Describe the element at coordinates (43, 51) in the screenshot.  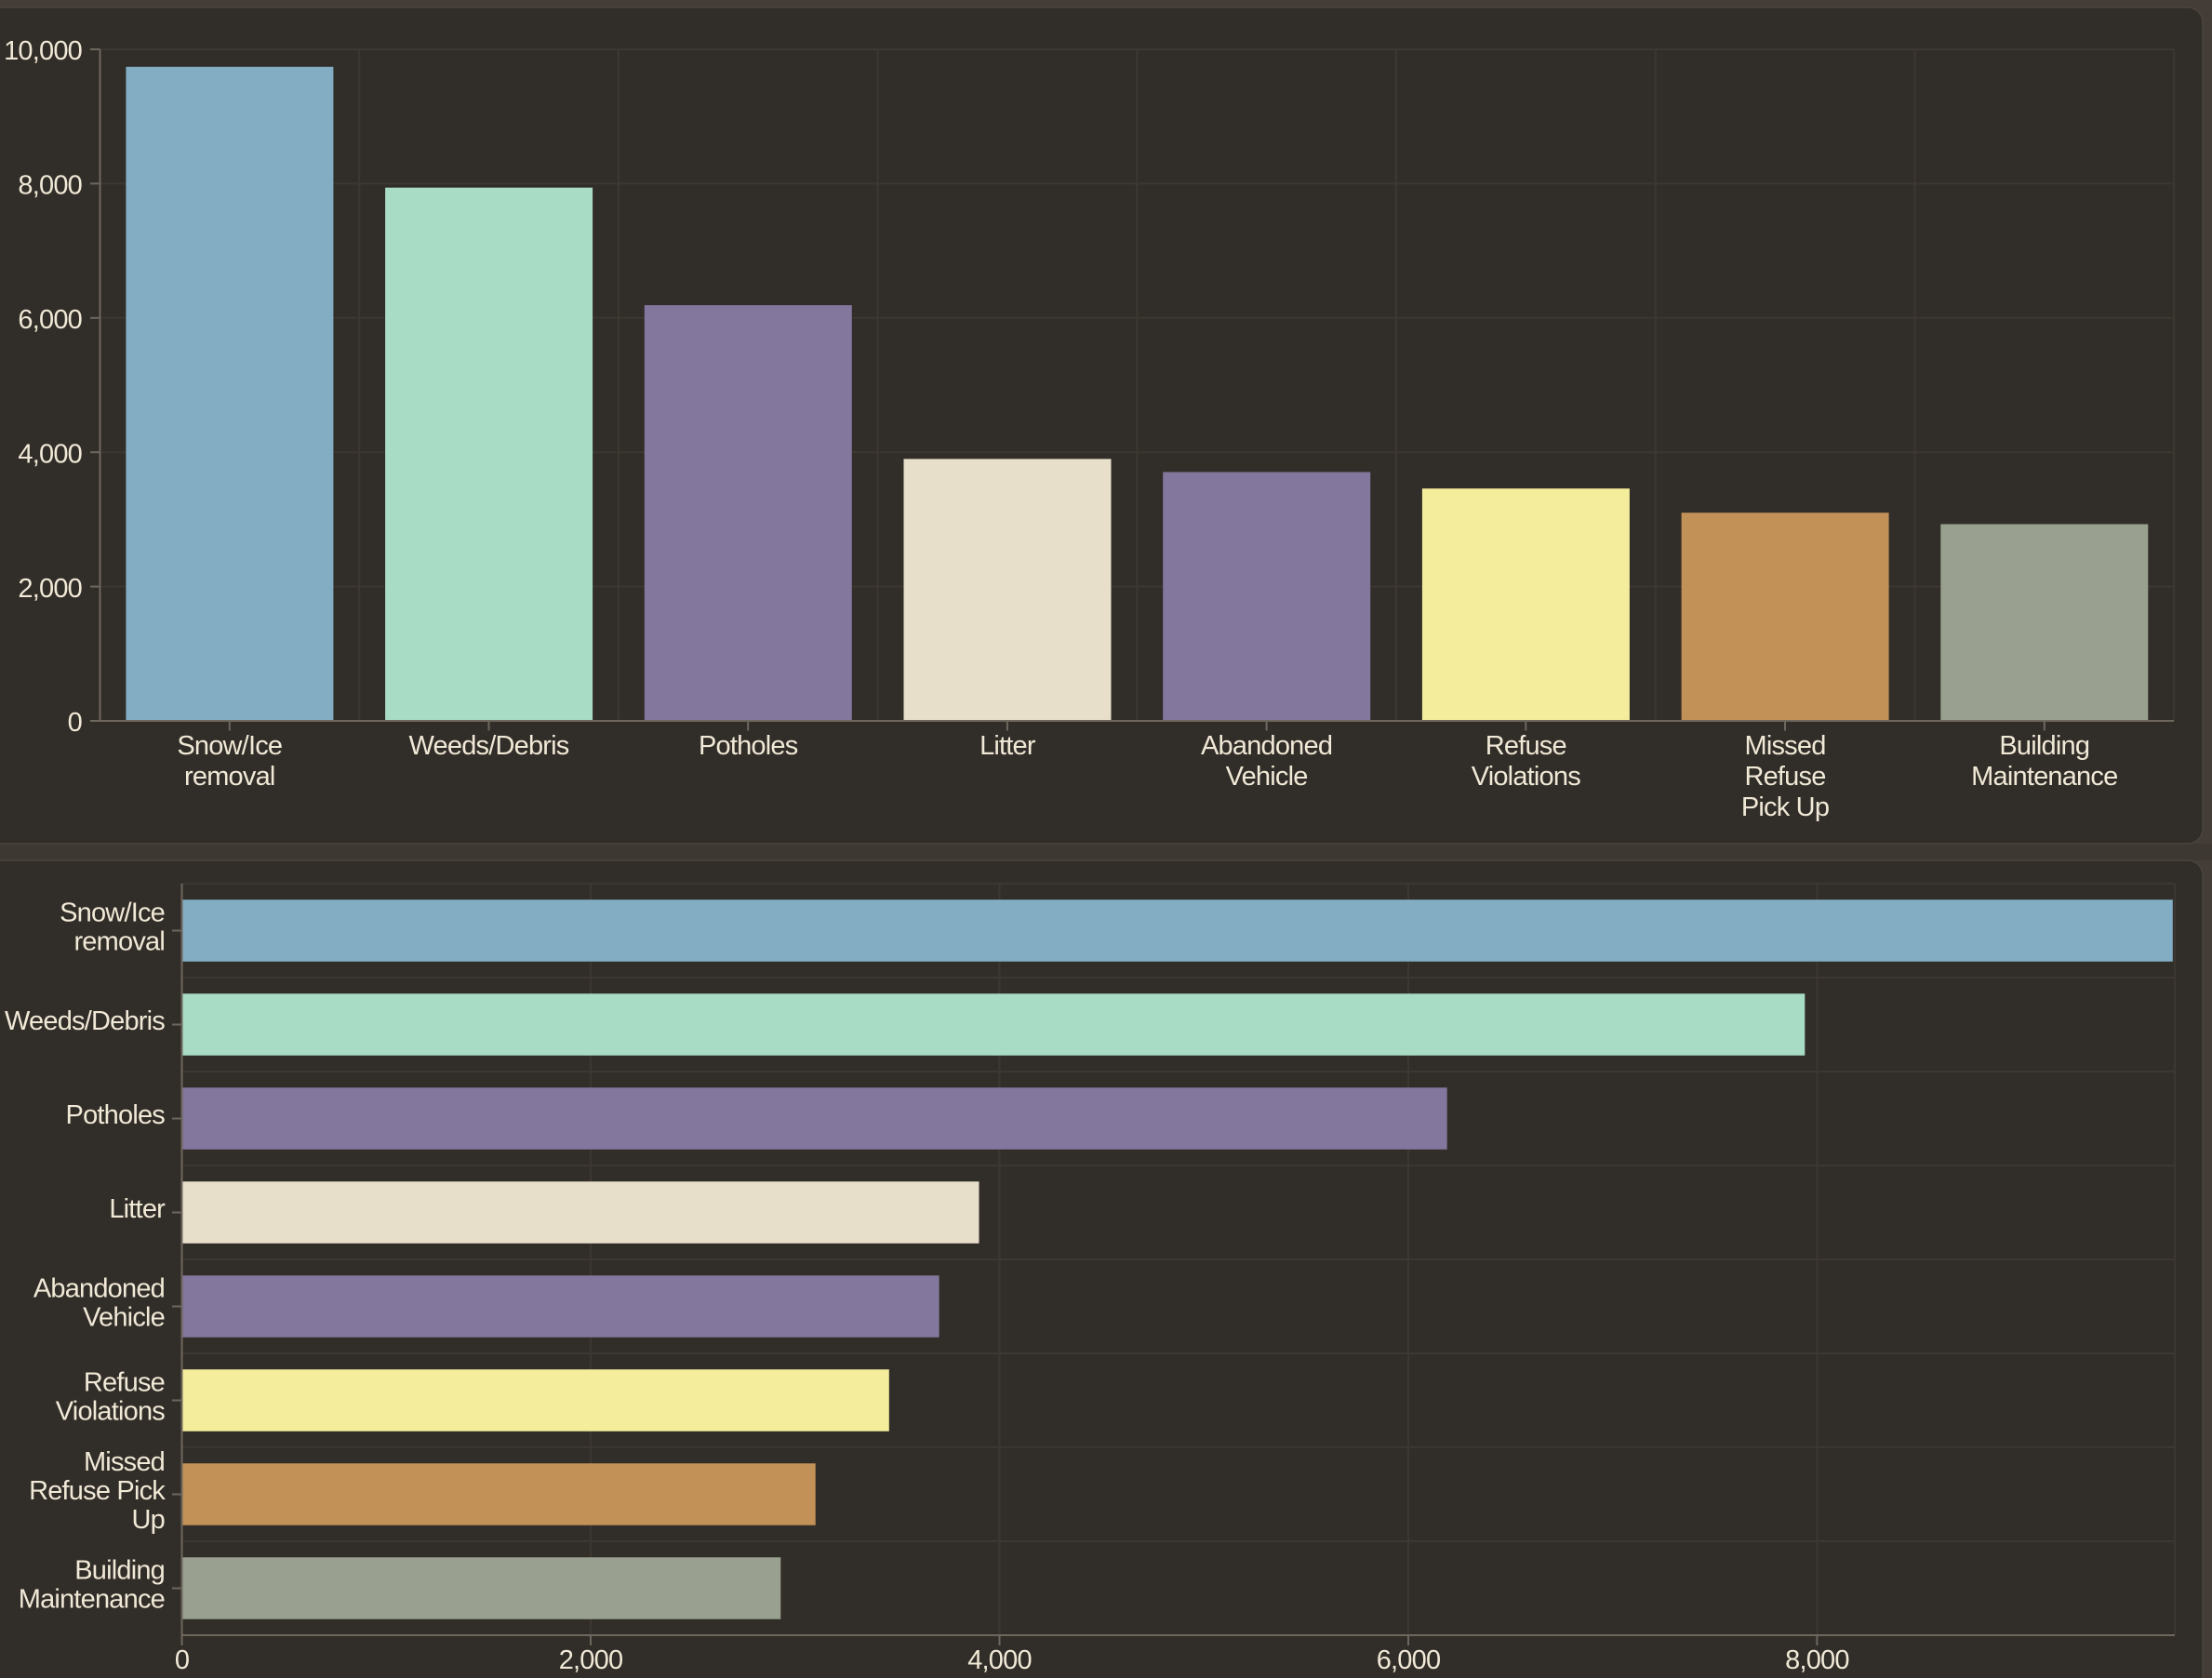
I see `svg-text: 10,000` at that location.